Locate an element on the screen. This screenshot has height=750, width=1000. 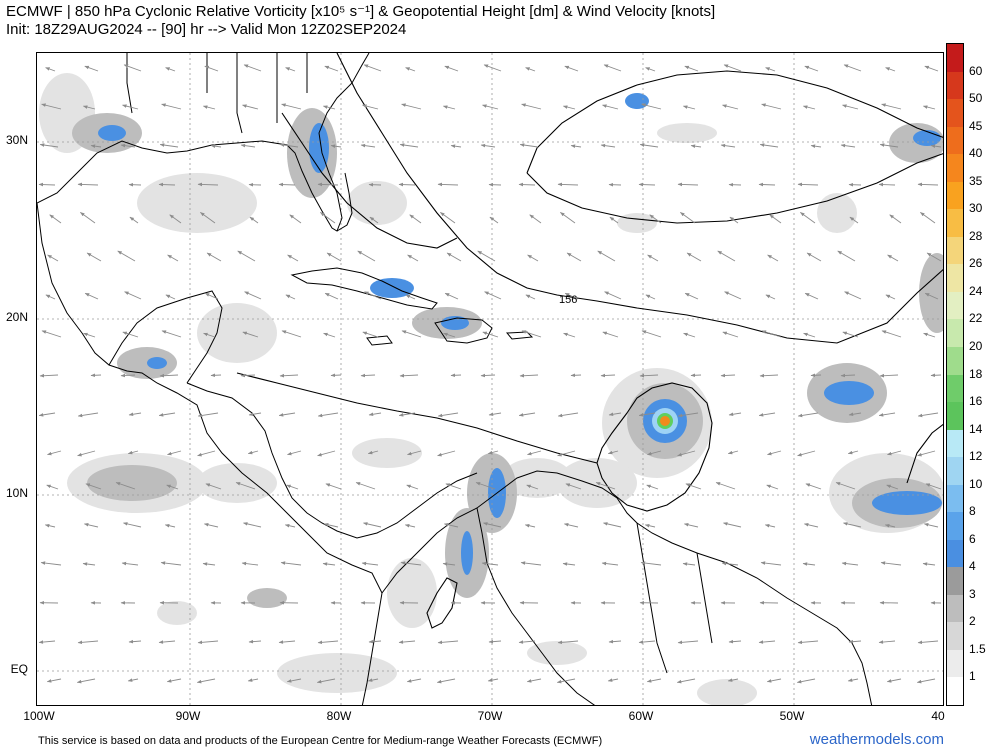
us-state-lines is located at coordinates (217, 93).